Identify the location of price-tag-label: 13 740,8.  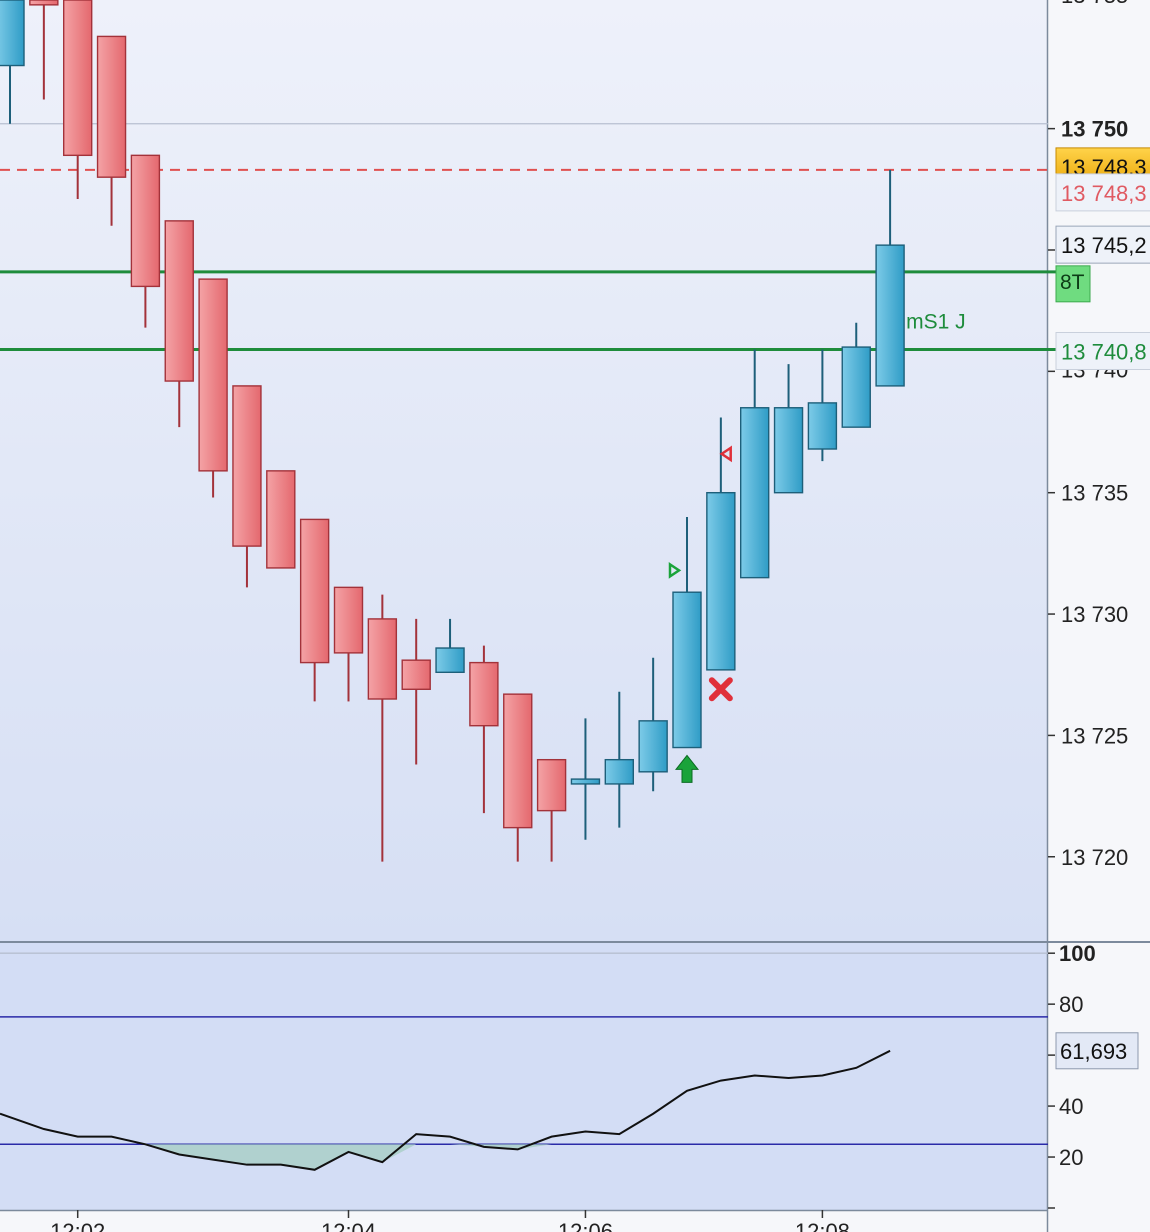
(1104, 352).